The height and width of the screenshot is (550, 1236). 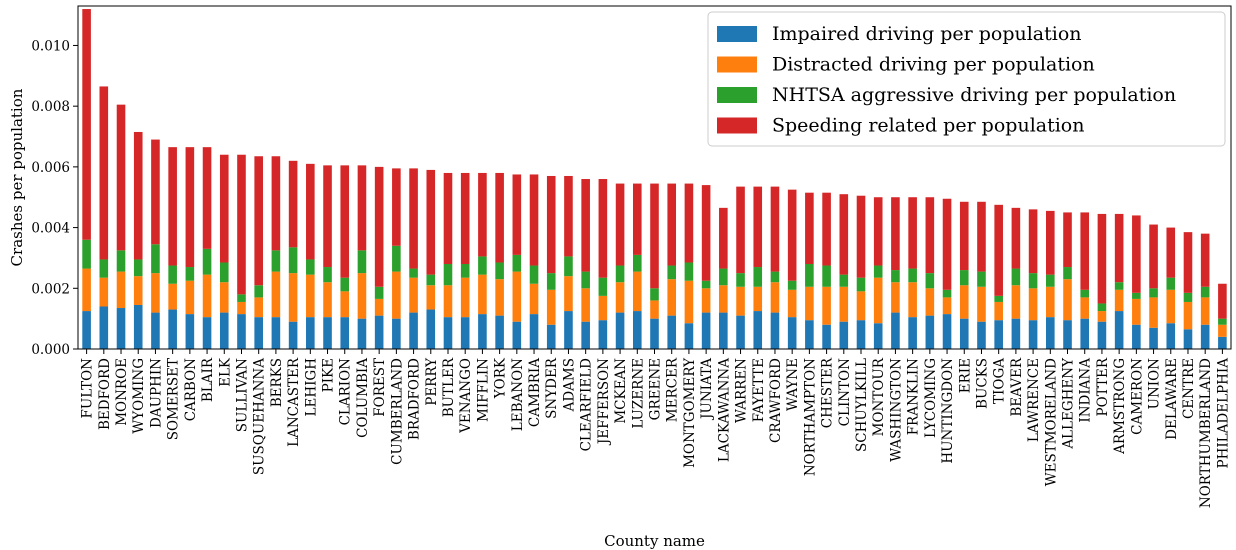 What do you see at coordinates (966, 79) in the screenshot?
I see `legend-box` at bounding box center [966, 79].